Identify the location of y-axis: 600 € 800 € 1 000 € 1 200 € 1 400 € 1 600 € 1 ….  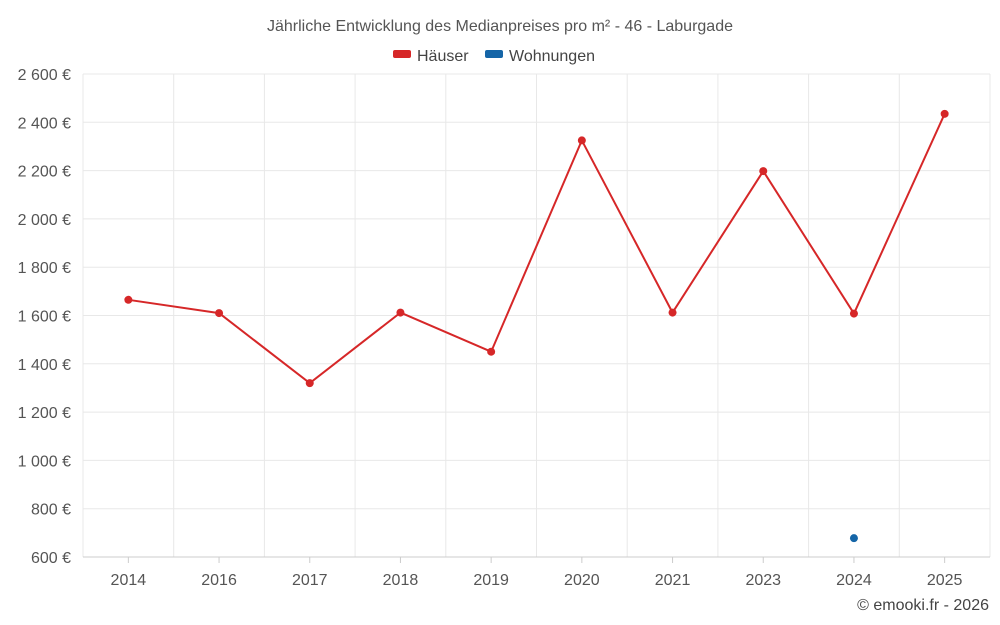
(44, 317).